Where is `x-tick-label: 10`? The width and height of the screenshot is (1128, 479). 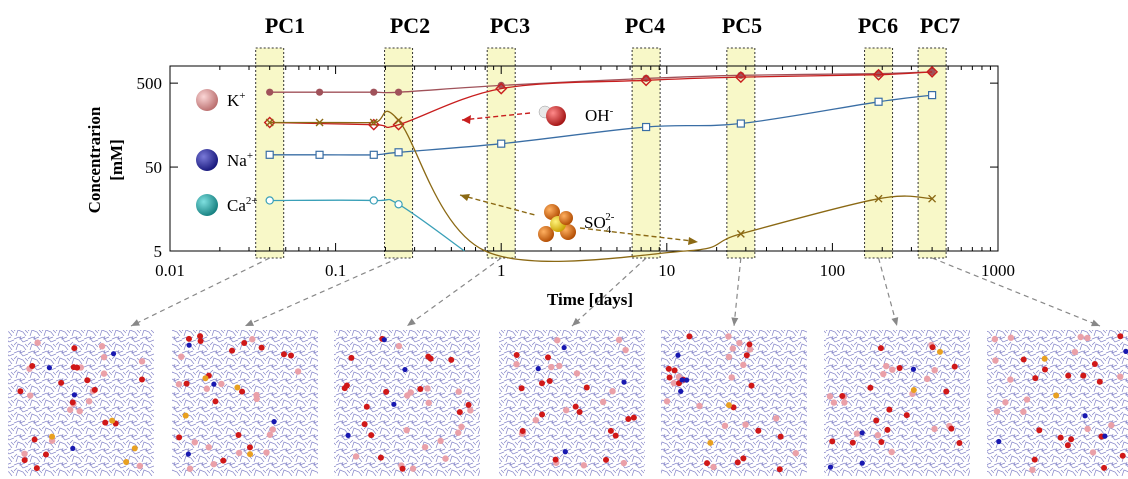
x-tick-label: 10 is located at coordinates (666, 270).